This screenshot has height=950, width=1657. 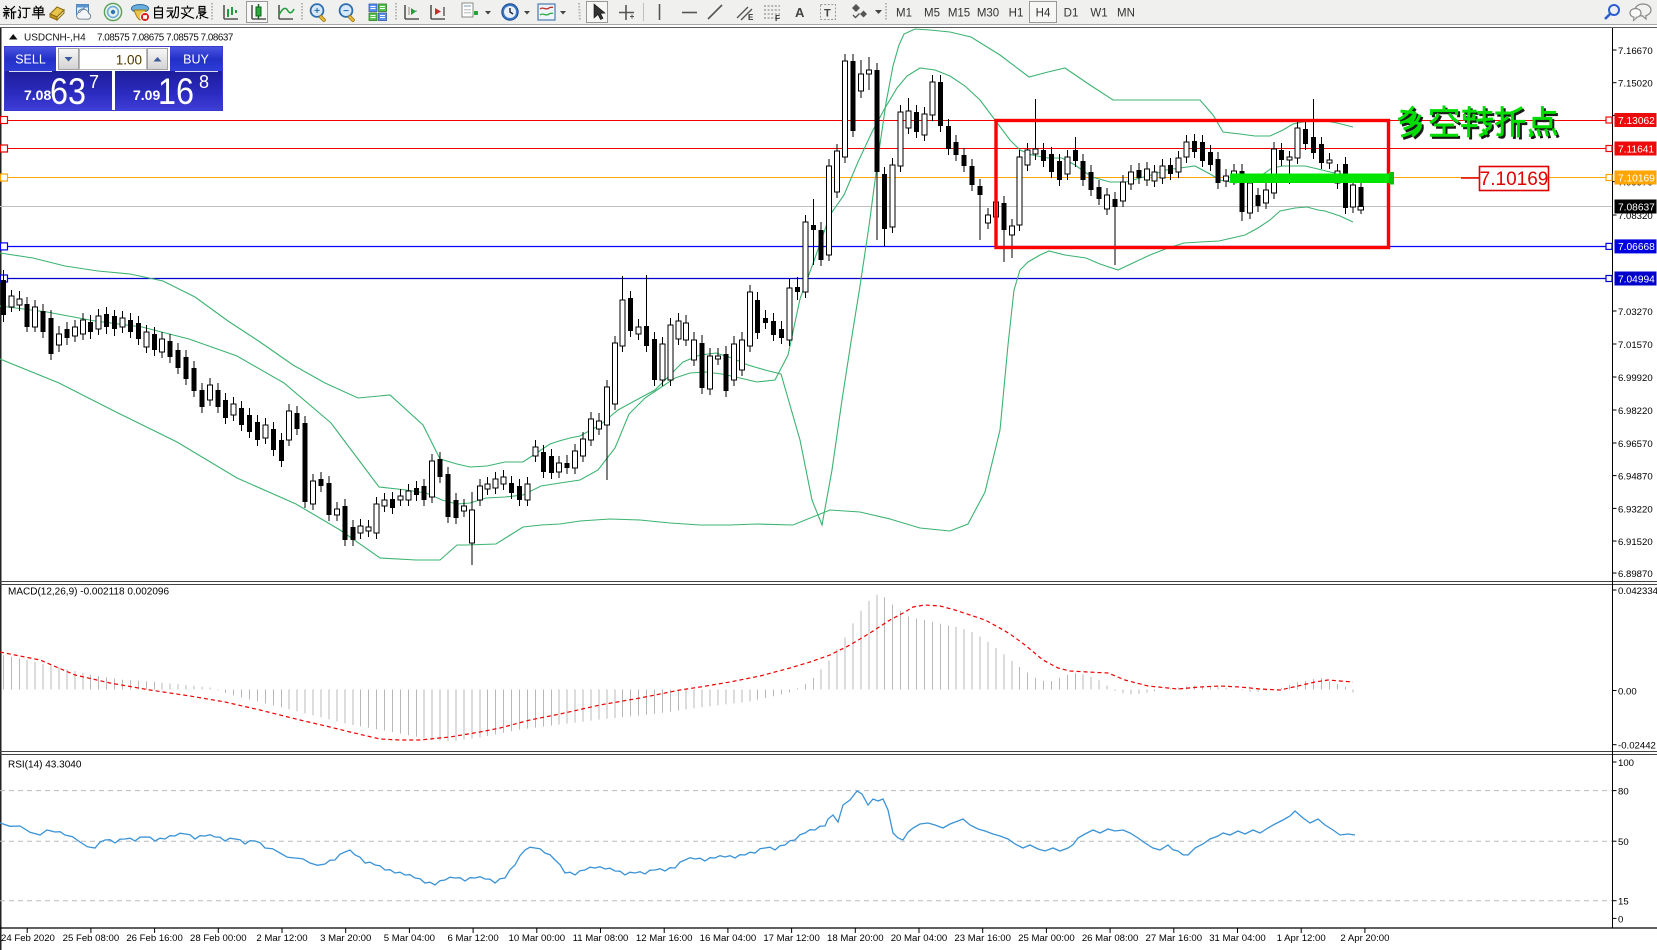 I want to click on svg-text: E, so click(x=751, y=17).